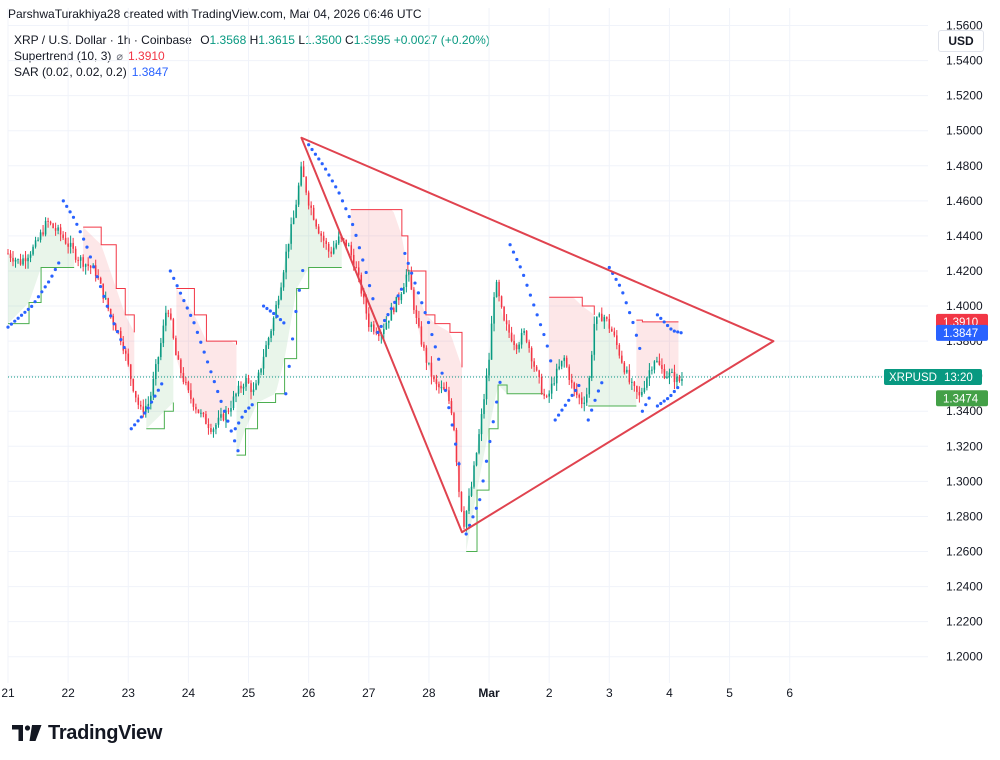  I want to click on x-tick-label: 22, so click(68, 693).